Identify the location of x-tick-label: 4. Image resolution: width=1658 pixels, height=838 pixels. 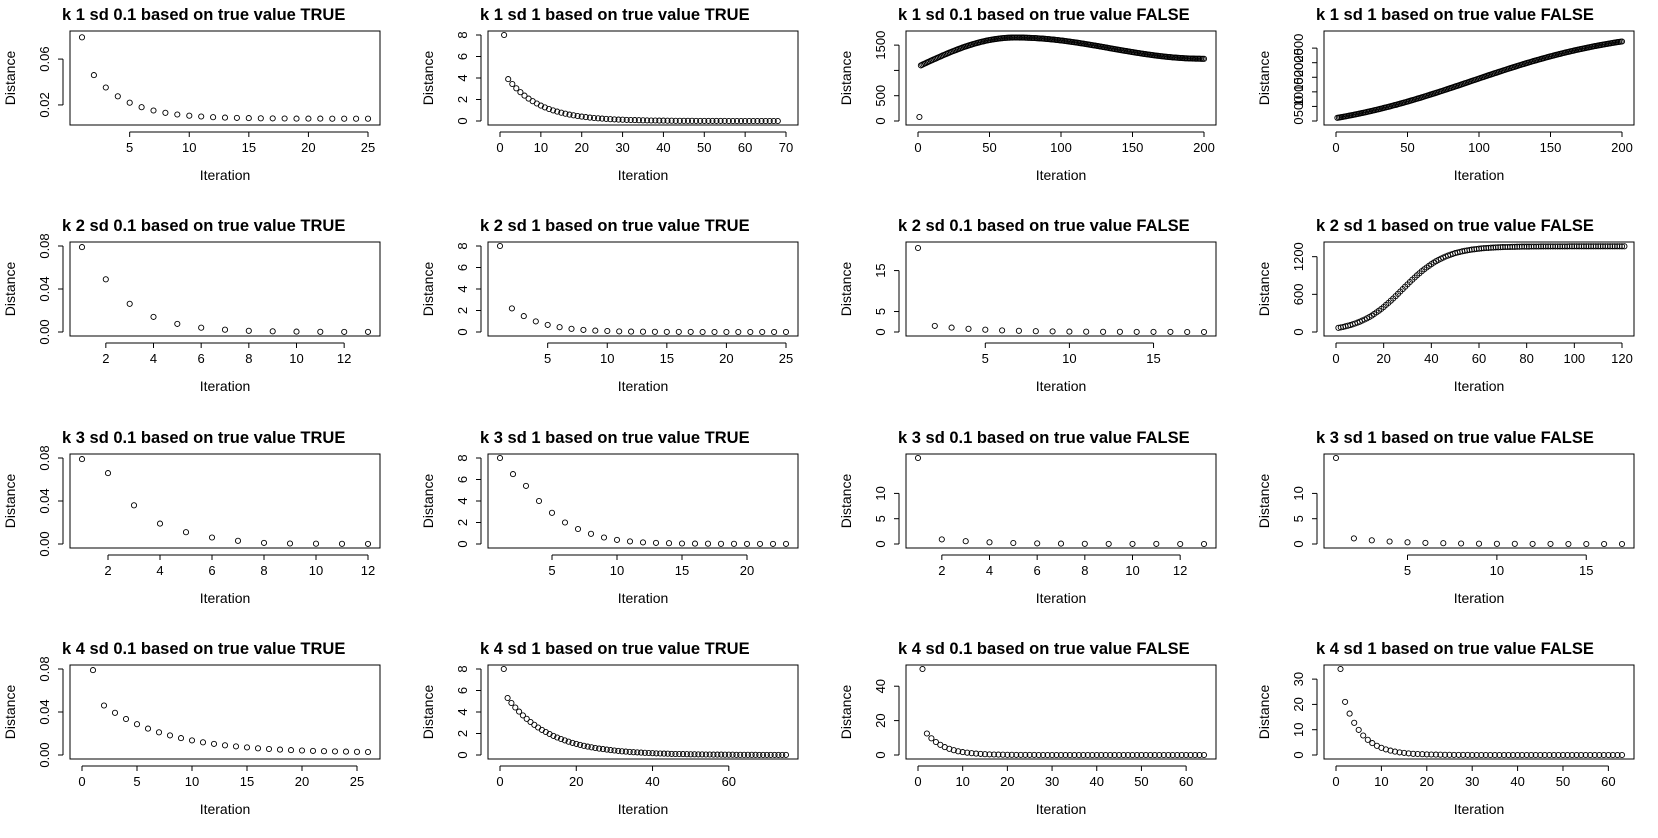
(153, 358).